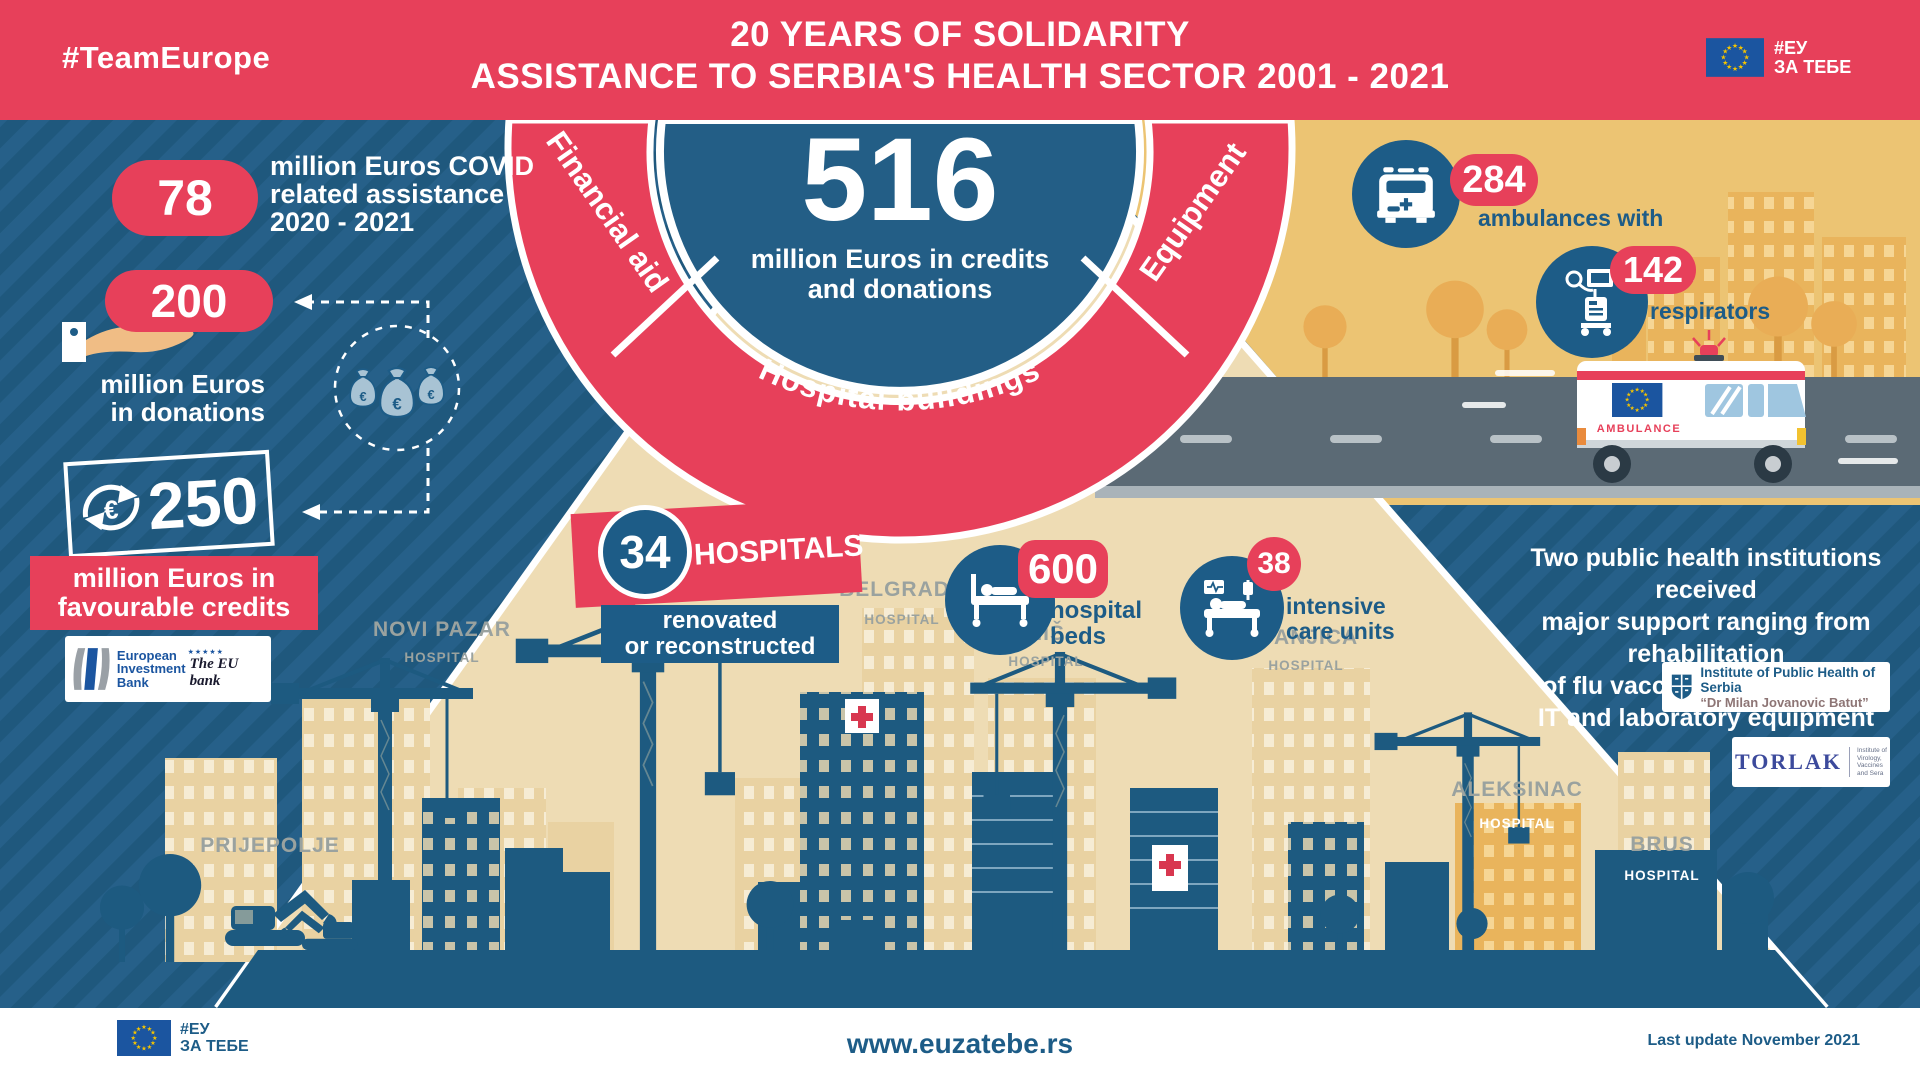 The image size is (1920, 1080). What do you see at coordinates (1046, 661) in the screenshot?
I see `hospital-label-nis: HOSPITAL` at bounding box center [1046, 661].